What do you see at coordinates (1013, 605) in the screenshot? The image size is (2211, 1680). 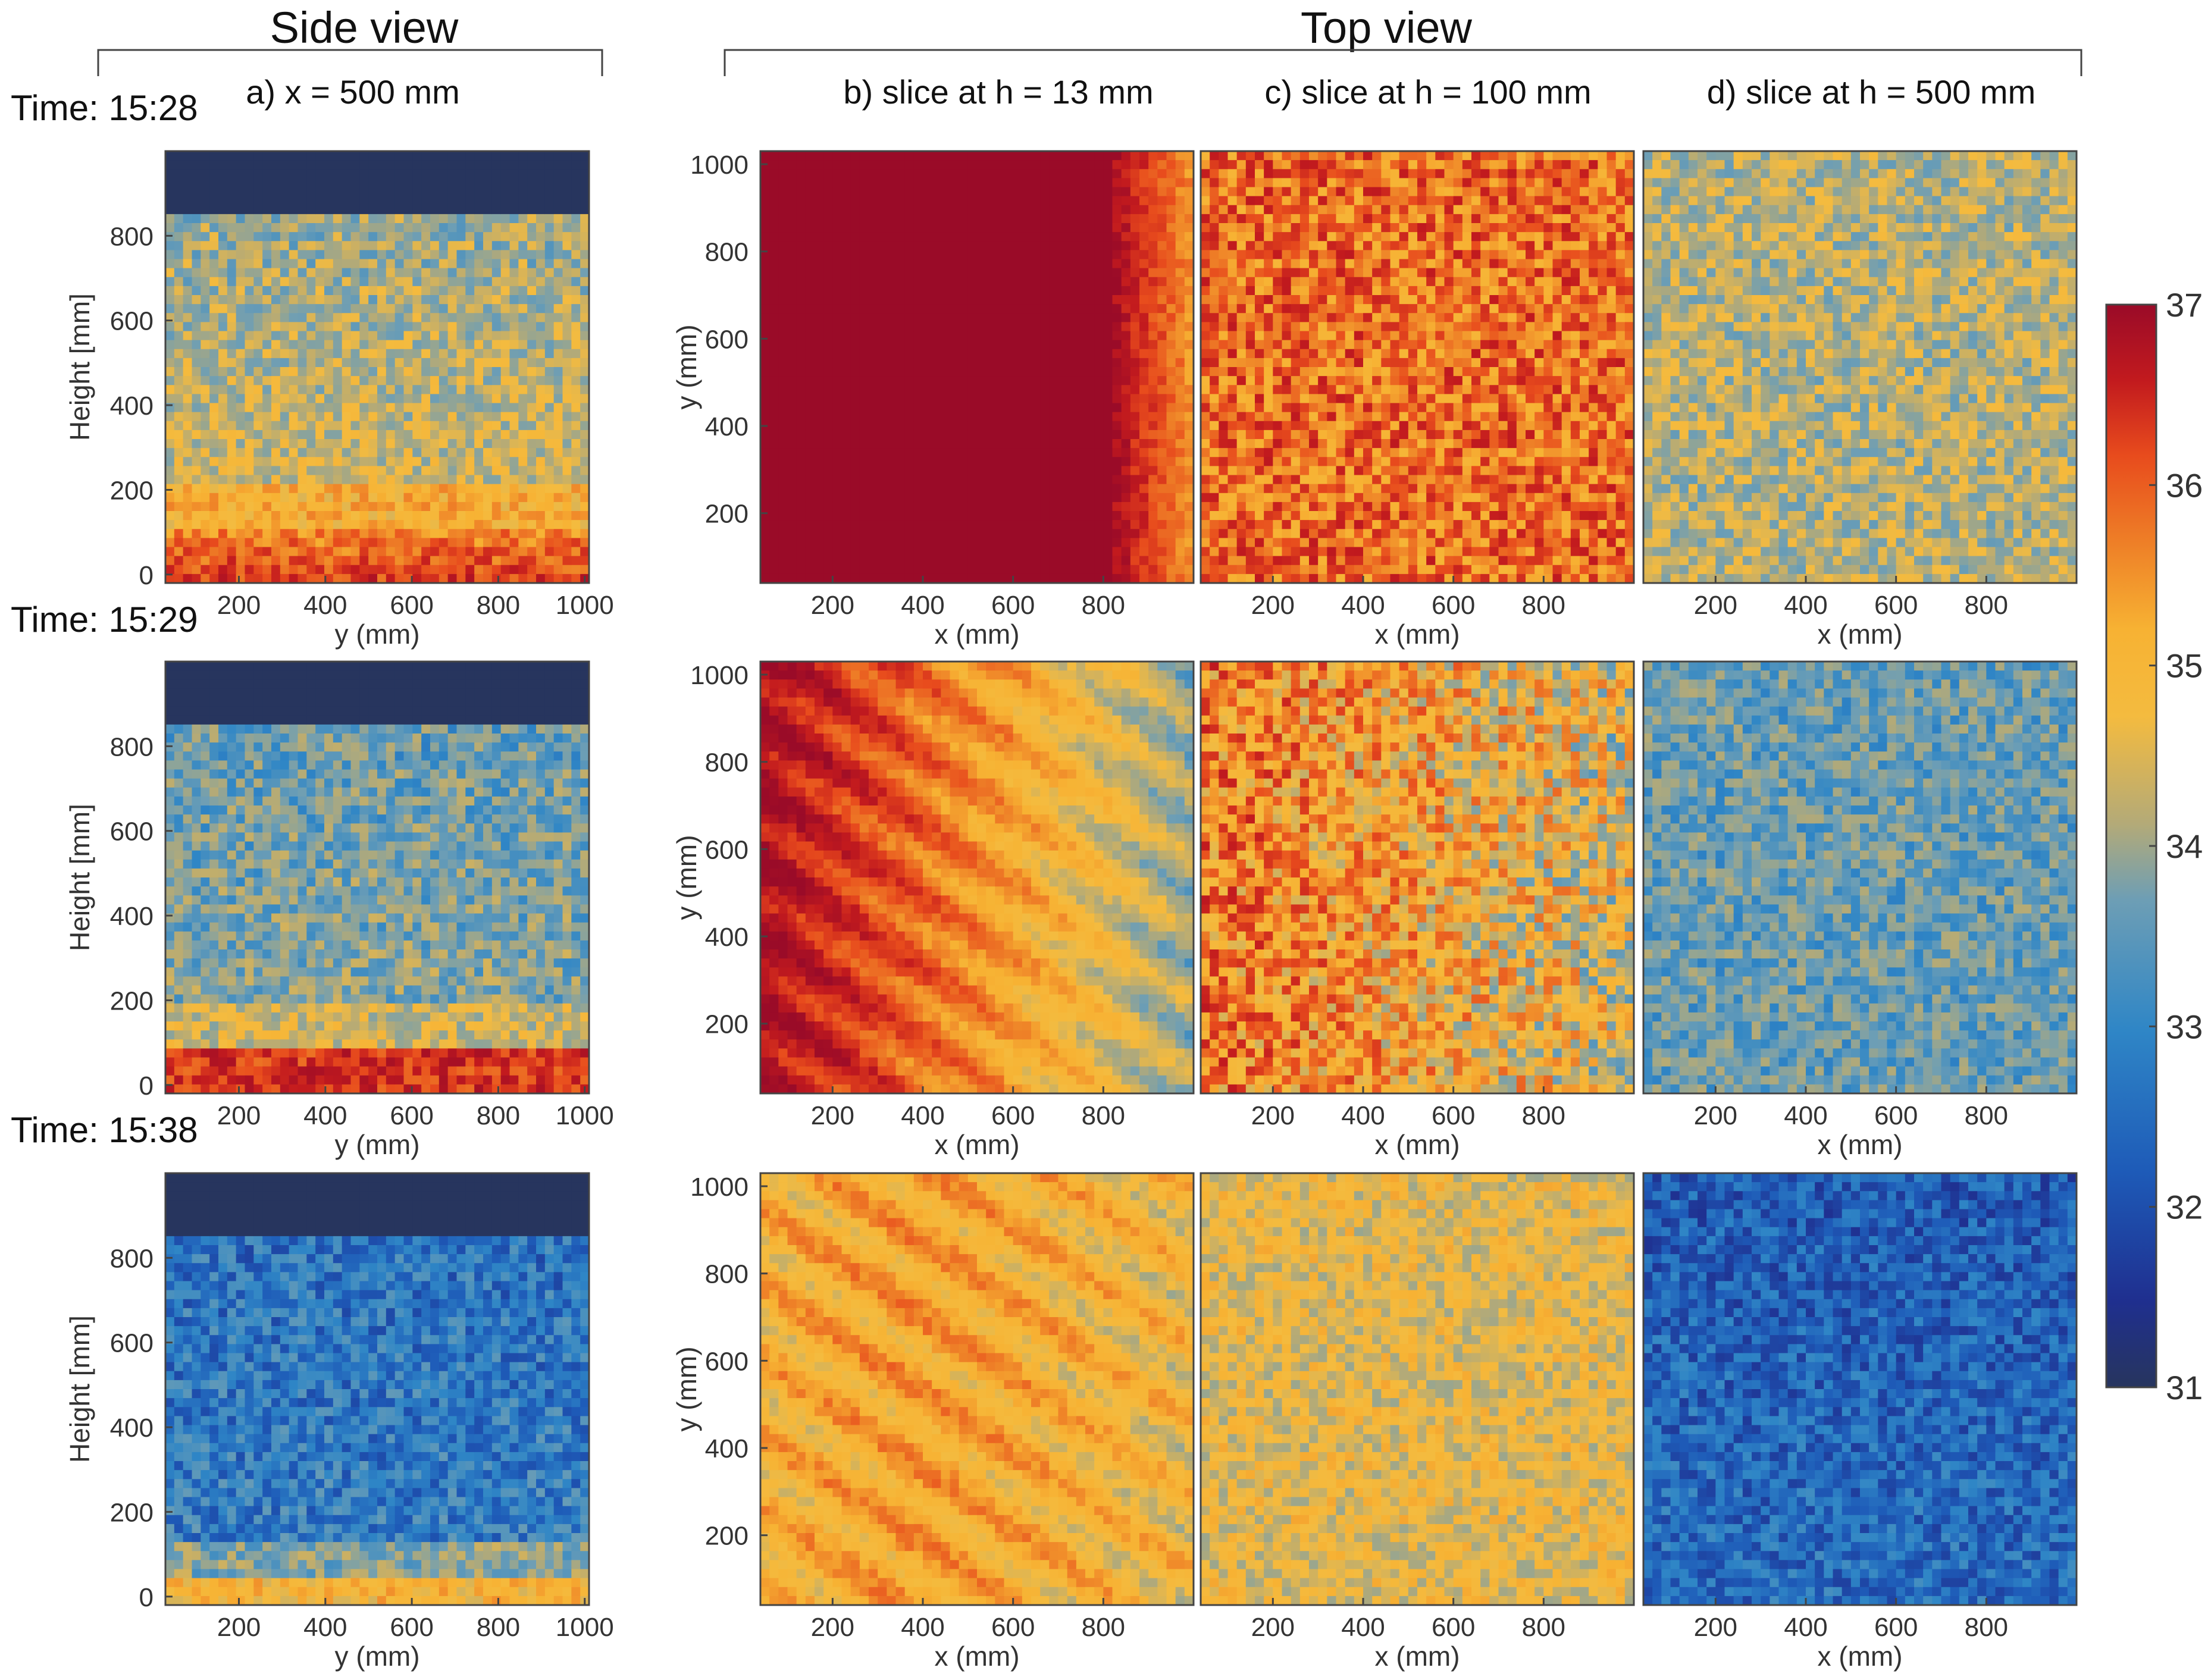 I see `x-tick-label: 600` at bounding box center [1013, 605].